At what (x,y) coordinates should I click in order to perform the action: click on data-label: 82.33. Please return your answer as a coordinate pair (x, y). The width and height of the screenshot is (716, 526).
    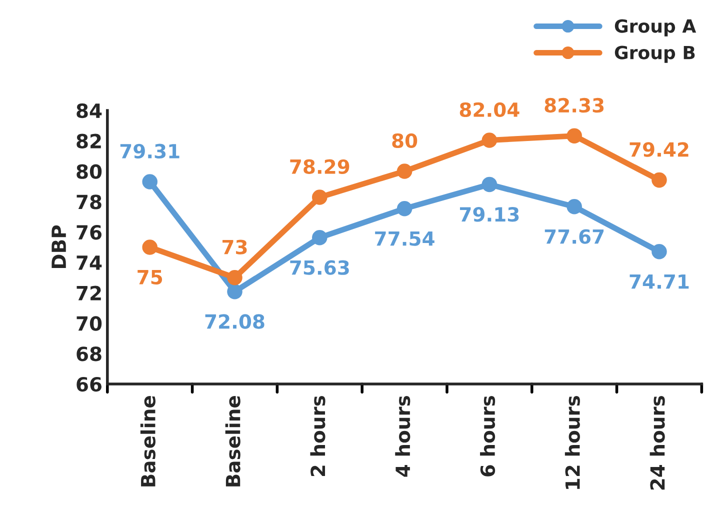
    Looking at the image, I should click on (574, 105).